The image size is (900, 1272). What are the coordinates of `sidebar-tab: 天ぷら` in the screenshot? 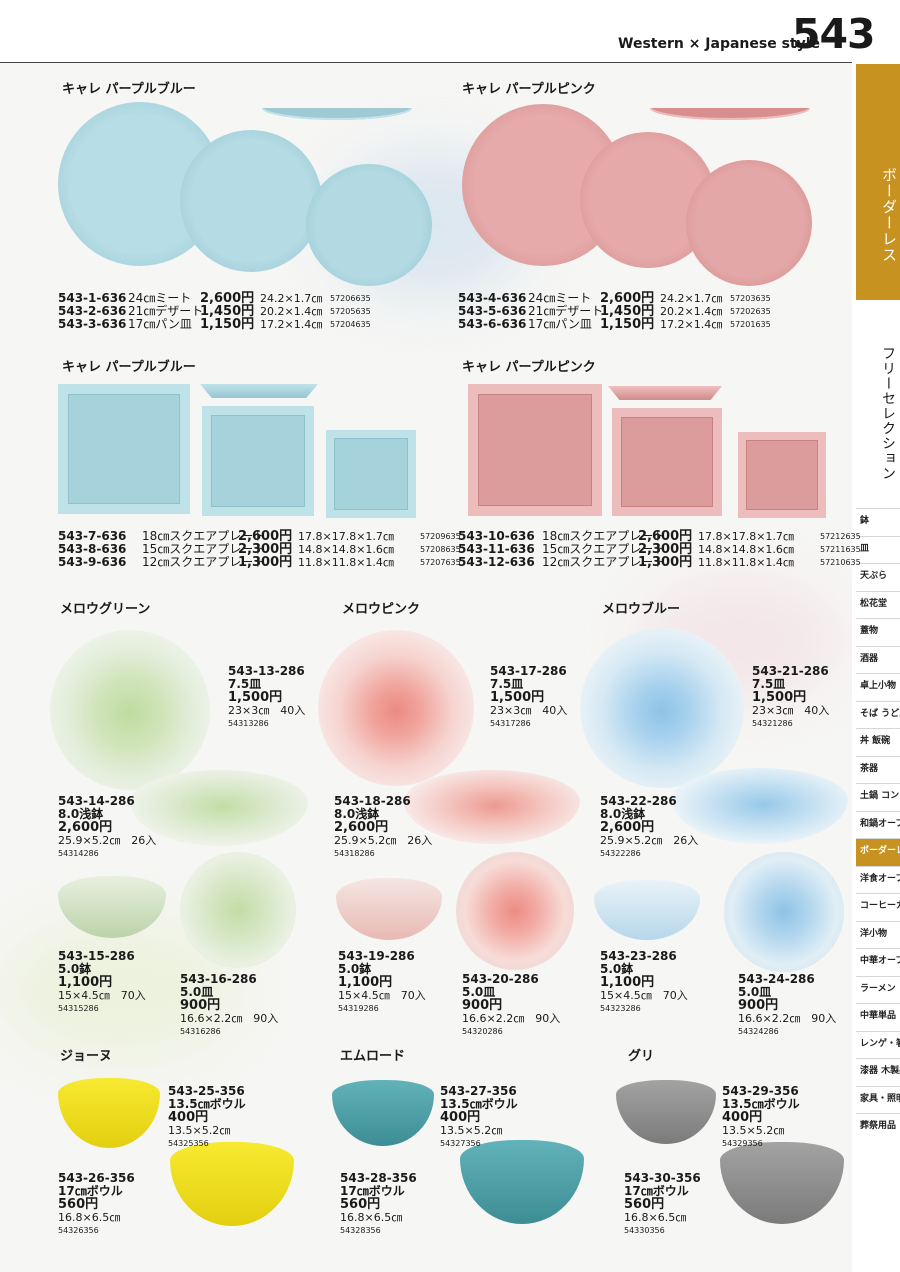 It's located at (878, 577).